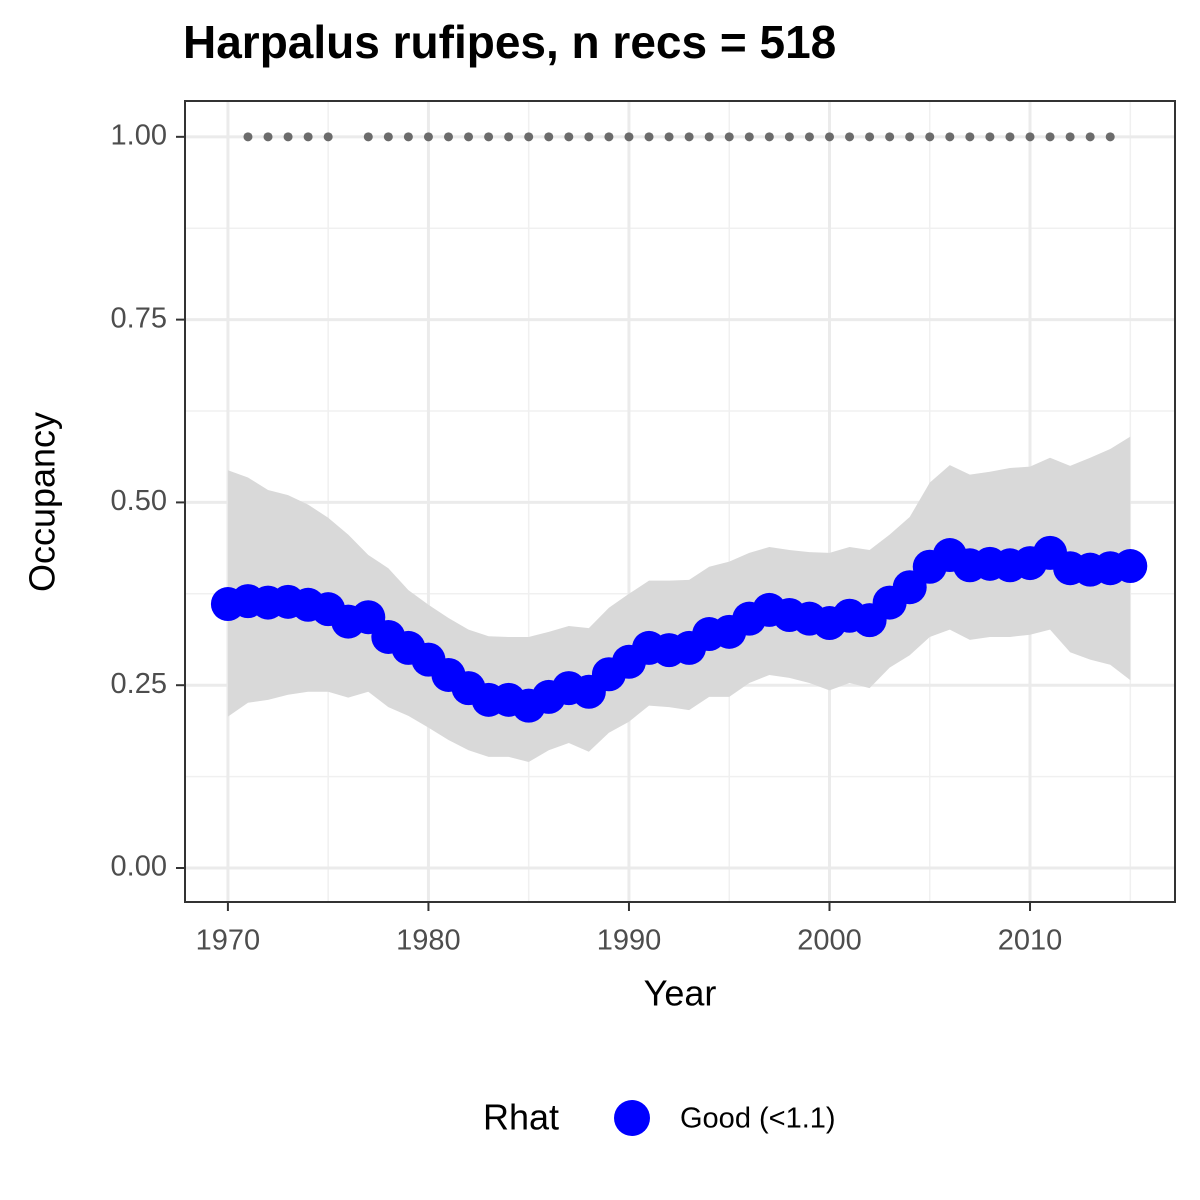 This screenshot has height=1200, width=1200. I want to click on y-tick-label: 0.00, so click(139, 867).